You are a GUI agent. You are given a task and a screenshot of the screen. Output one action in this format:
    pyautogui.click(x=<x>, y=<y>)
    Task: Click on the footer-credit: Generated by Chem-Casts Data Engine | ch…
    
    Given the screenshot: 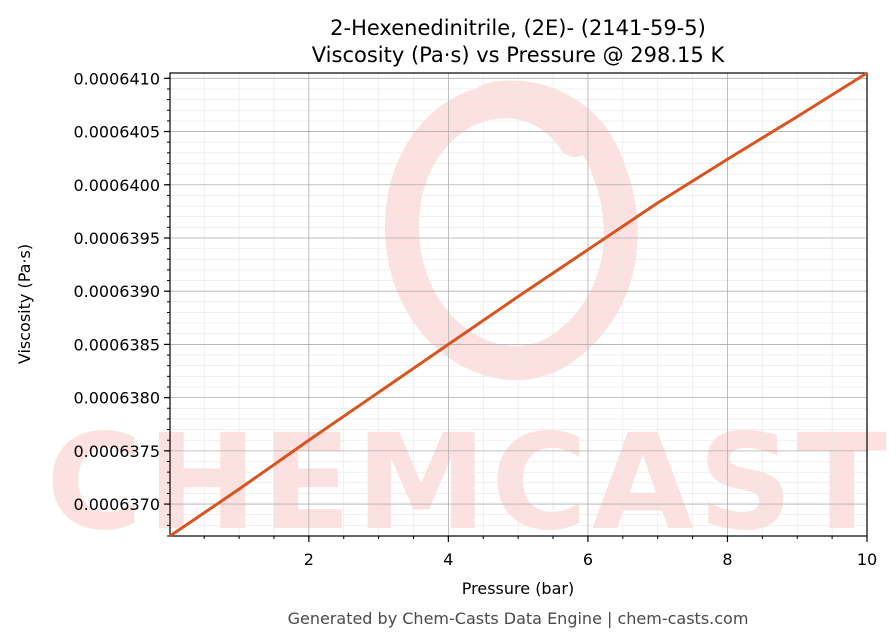 What is the action you would take?
    pyautogui.click(x=518, y=618)
    